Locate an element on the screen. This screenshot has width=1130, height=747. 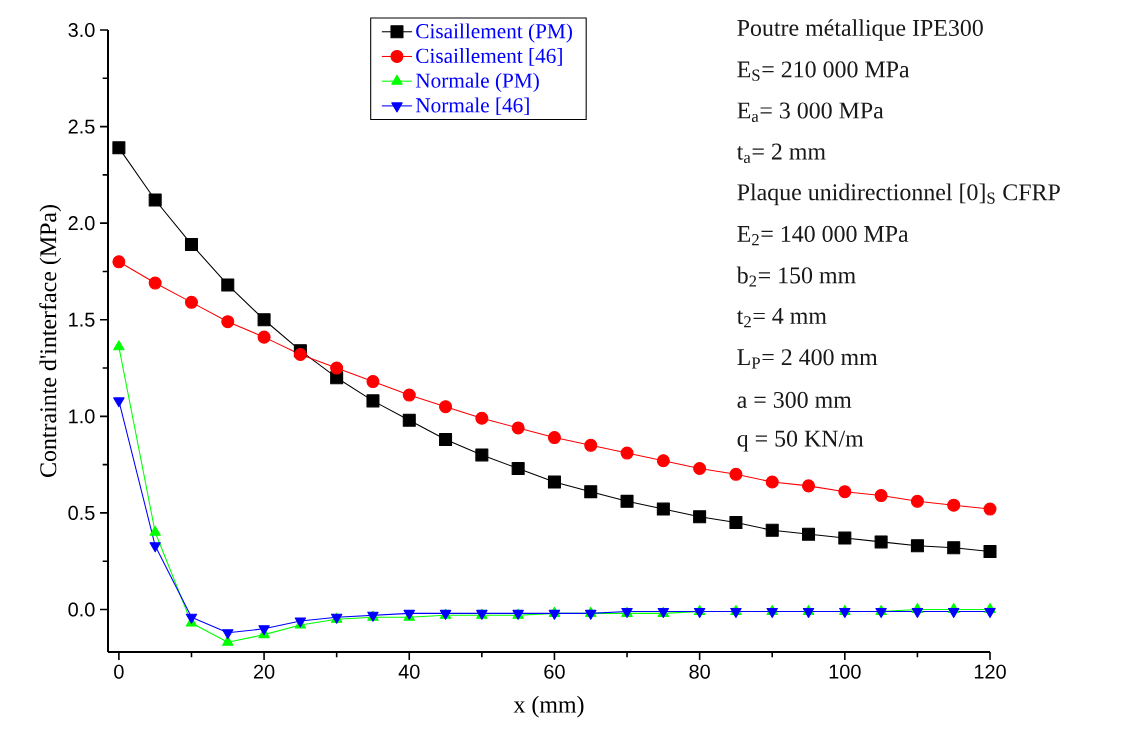
x-tick-label: 20 is located at coordinates (264, 671).